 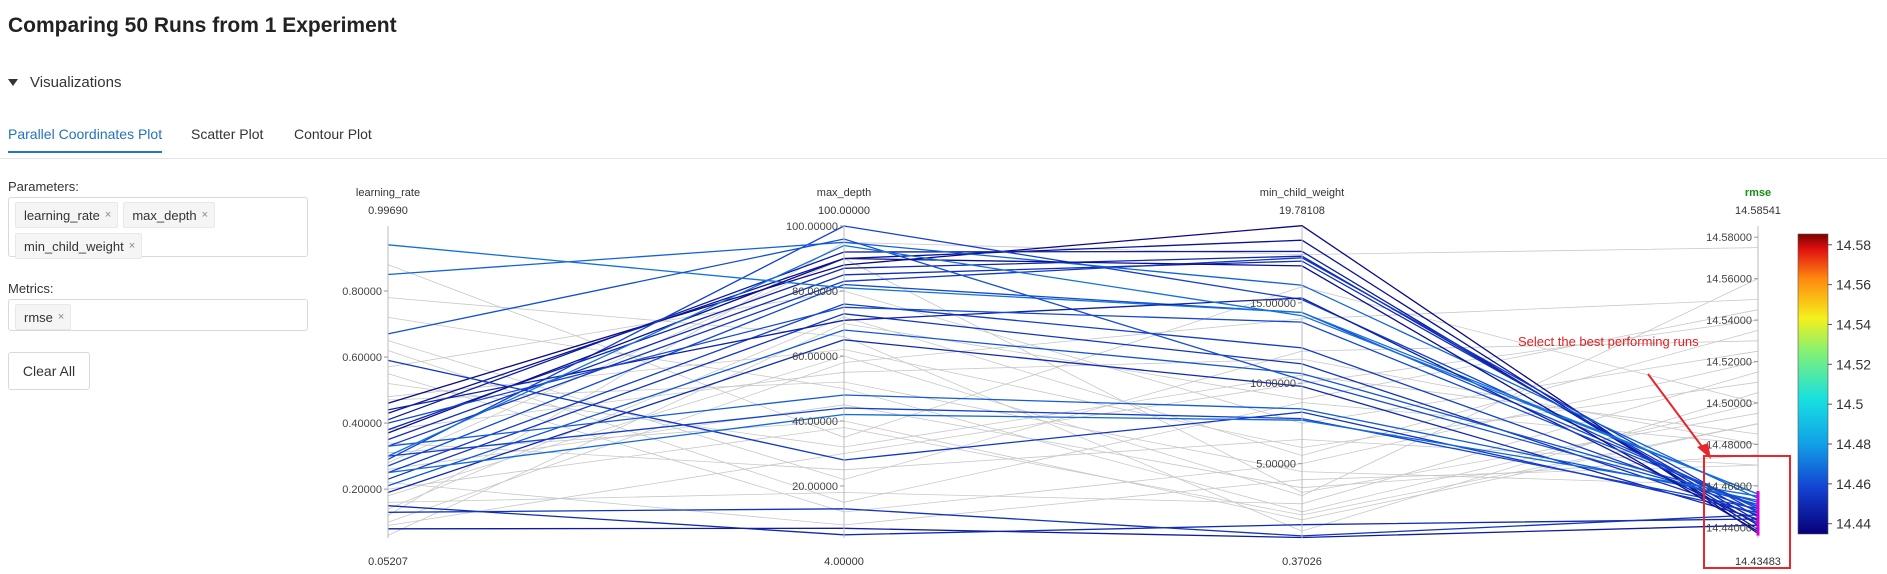 I want to click on parameter-chip: min_child_weight ×, so click(x=79, y=246).